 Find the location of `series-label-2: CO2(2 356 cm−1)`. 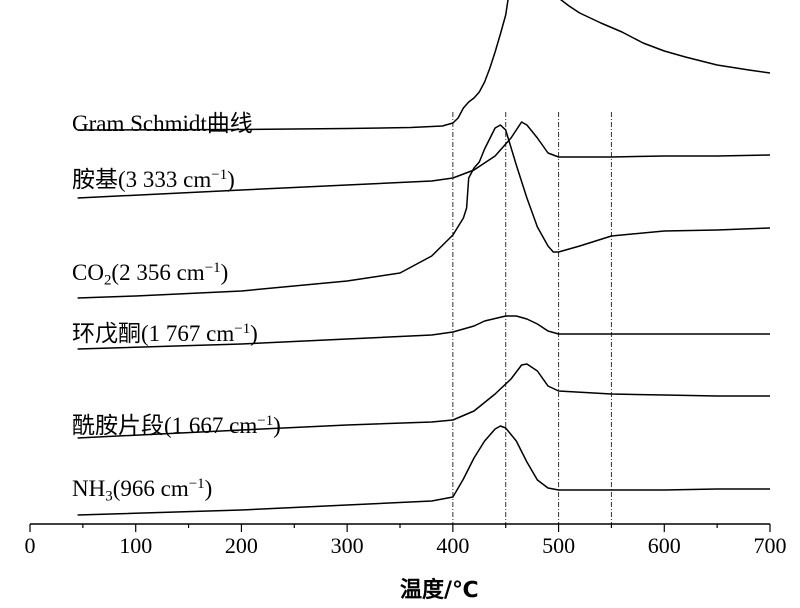

series-label-2: CO2(2 356 cm−1) is located at coordinates (150, 274).